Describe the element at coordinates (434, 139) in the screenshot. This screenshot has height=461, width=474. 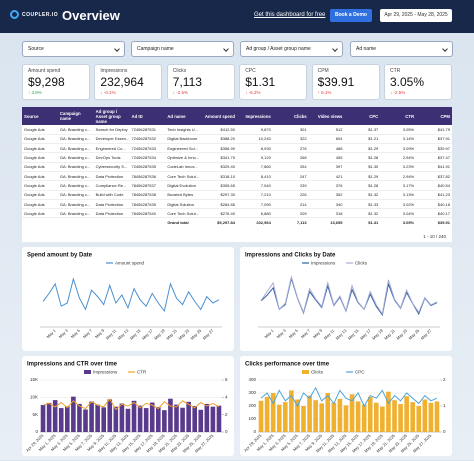
I see `table-cell: $37.91` at that location.